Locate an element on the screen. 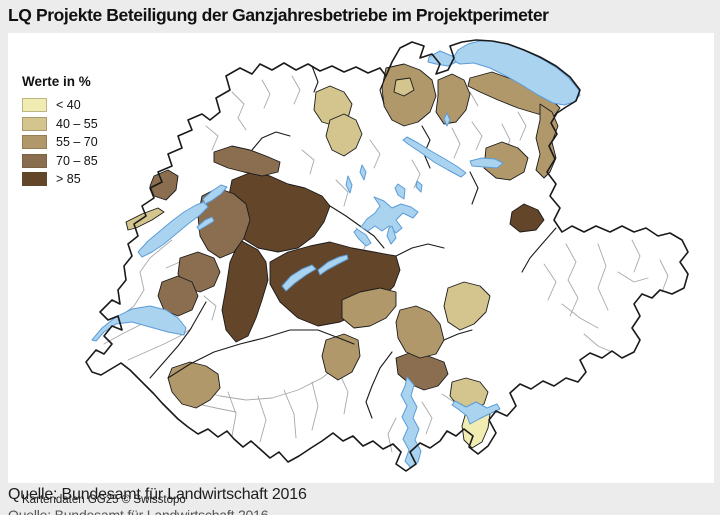  lake-sarnen is located at coordinates (362, 237).